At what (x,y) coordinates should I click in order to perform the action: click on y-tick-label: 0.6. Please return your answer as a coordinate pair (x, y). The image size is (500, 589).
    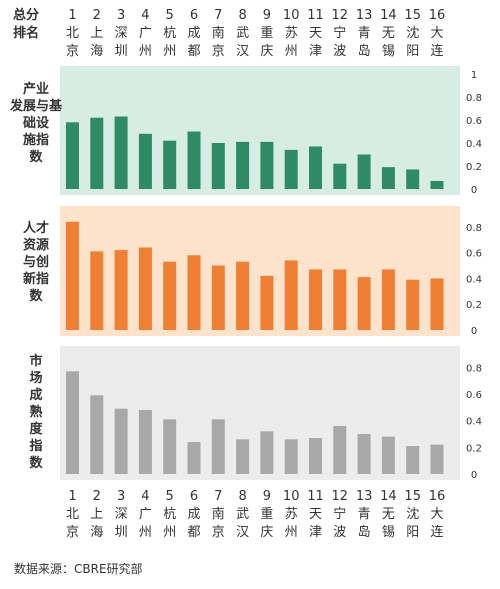
    Looking at the image, I should click on (474, 395).